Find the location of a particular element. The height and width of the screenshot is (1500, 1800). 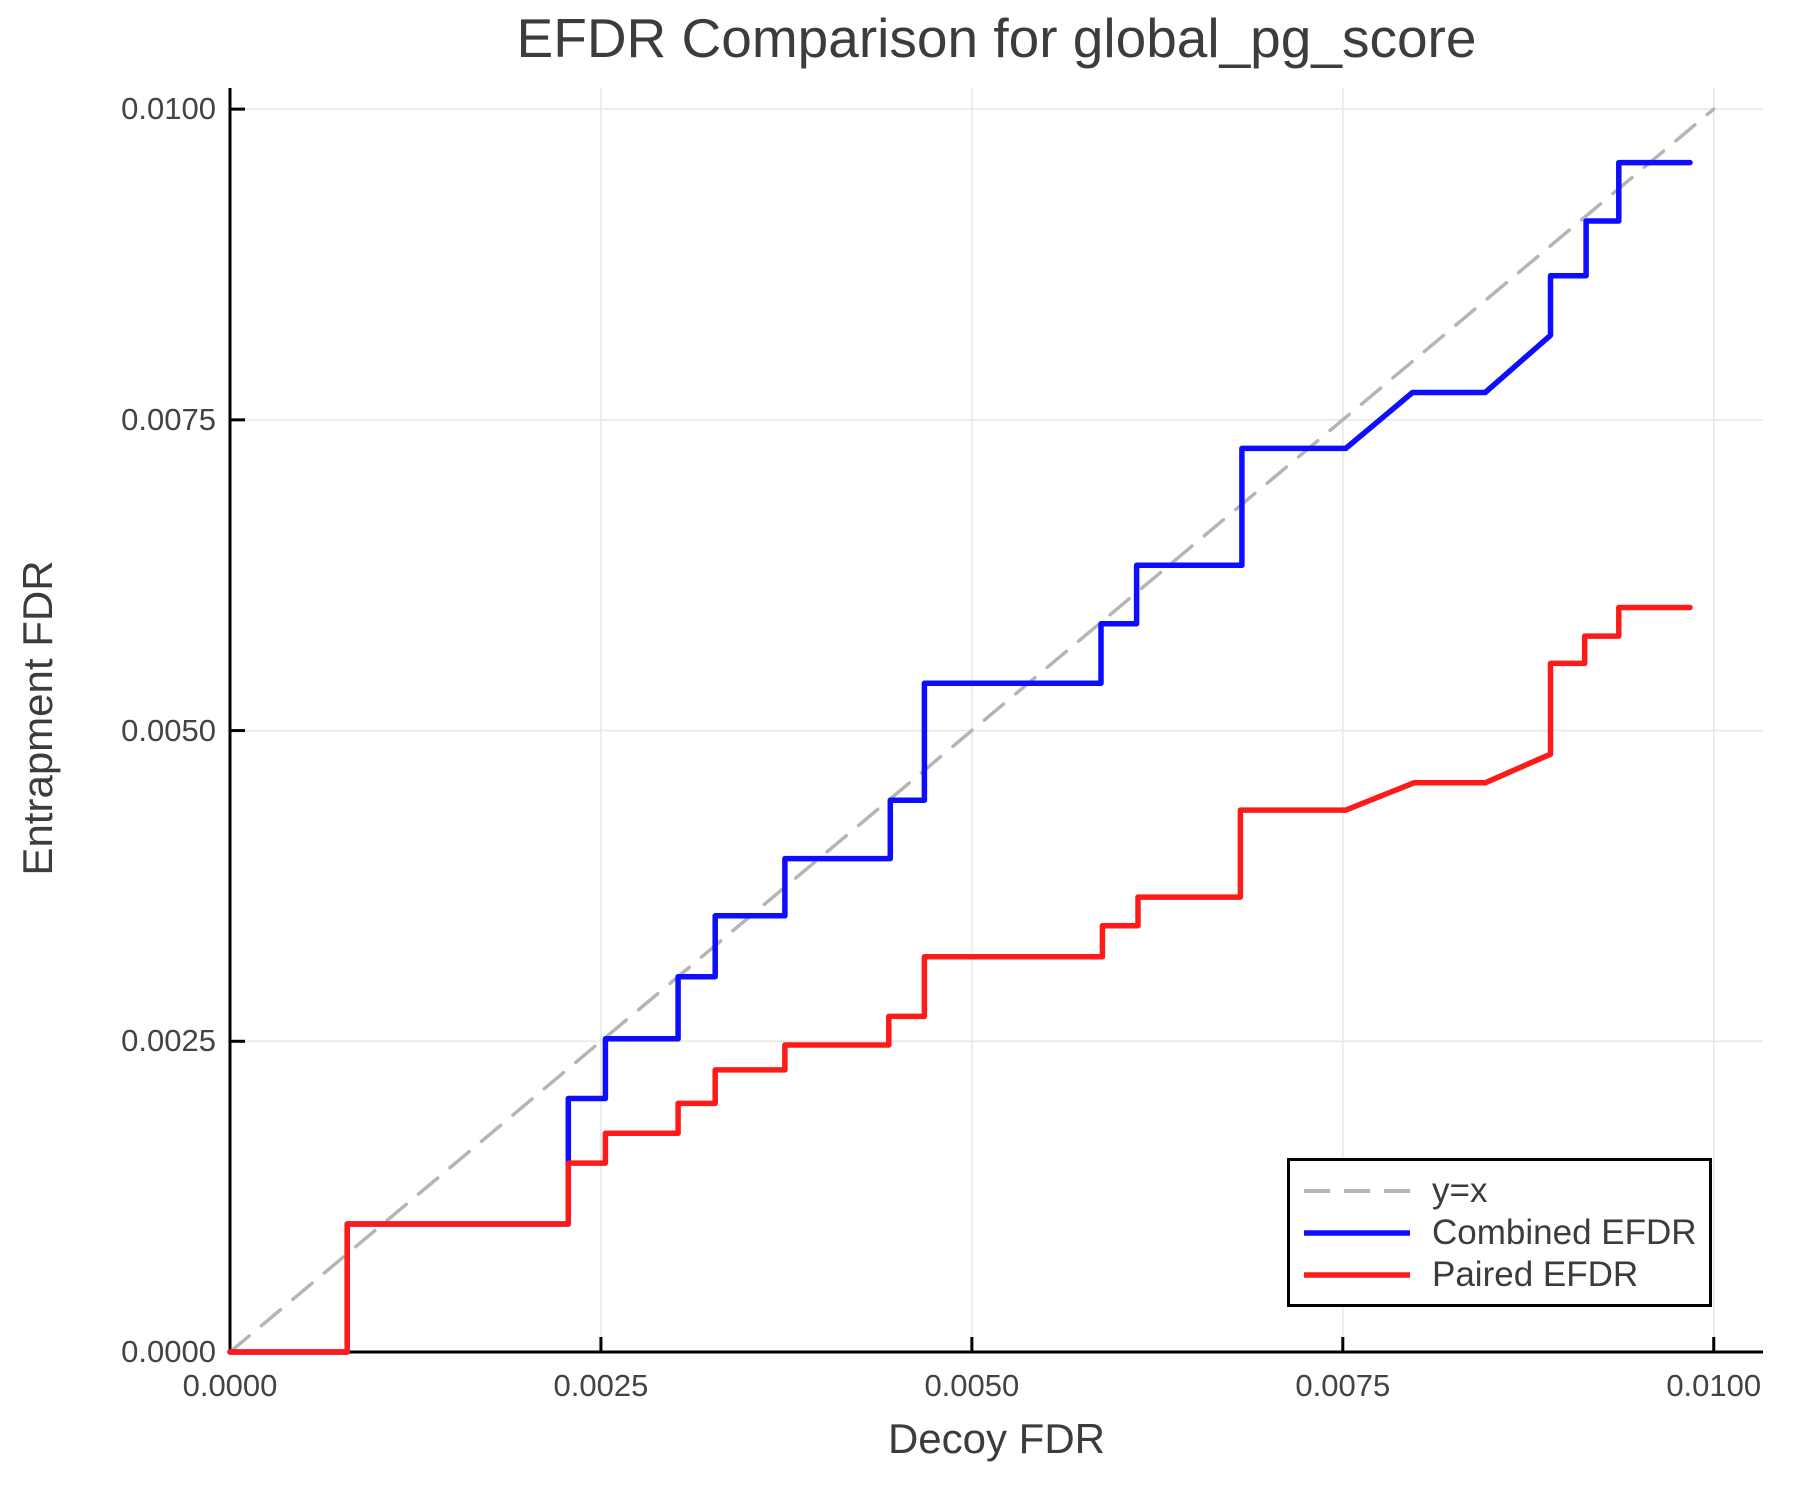

y-tick-label: 0.0100 is located at coordinates (168, 109).